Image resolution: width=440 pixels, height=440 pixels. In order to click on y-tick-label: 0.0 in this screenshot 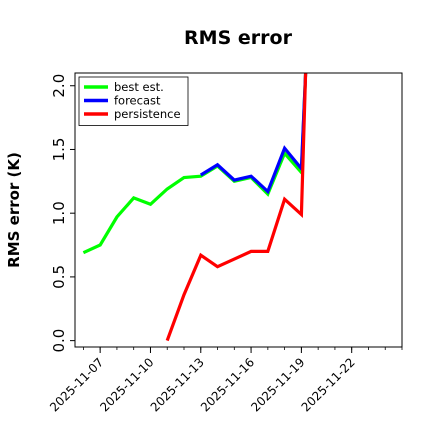, I will do `click(59, 341)`.